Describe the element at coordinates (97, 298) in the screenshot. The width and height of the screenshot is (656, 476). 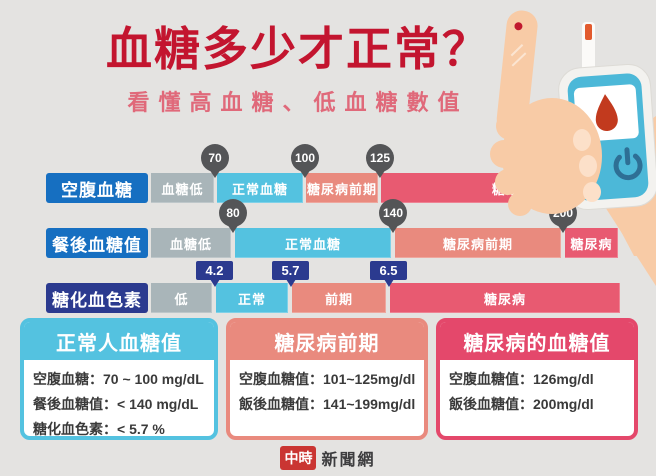
I see `row-label-hba1c: 糖化血色素` at that location.